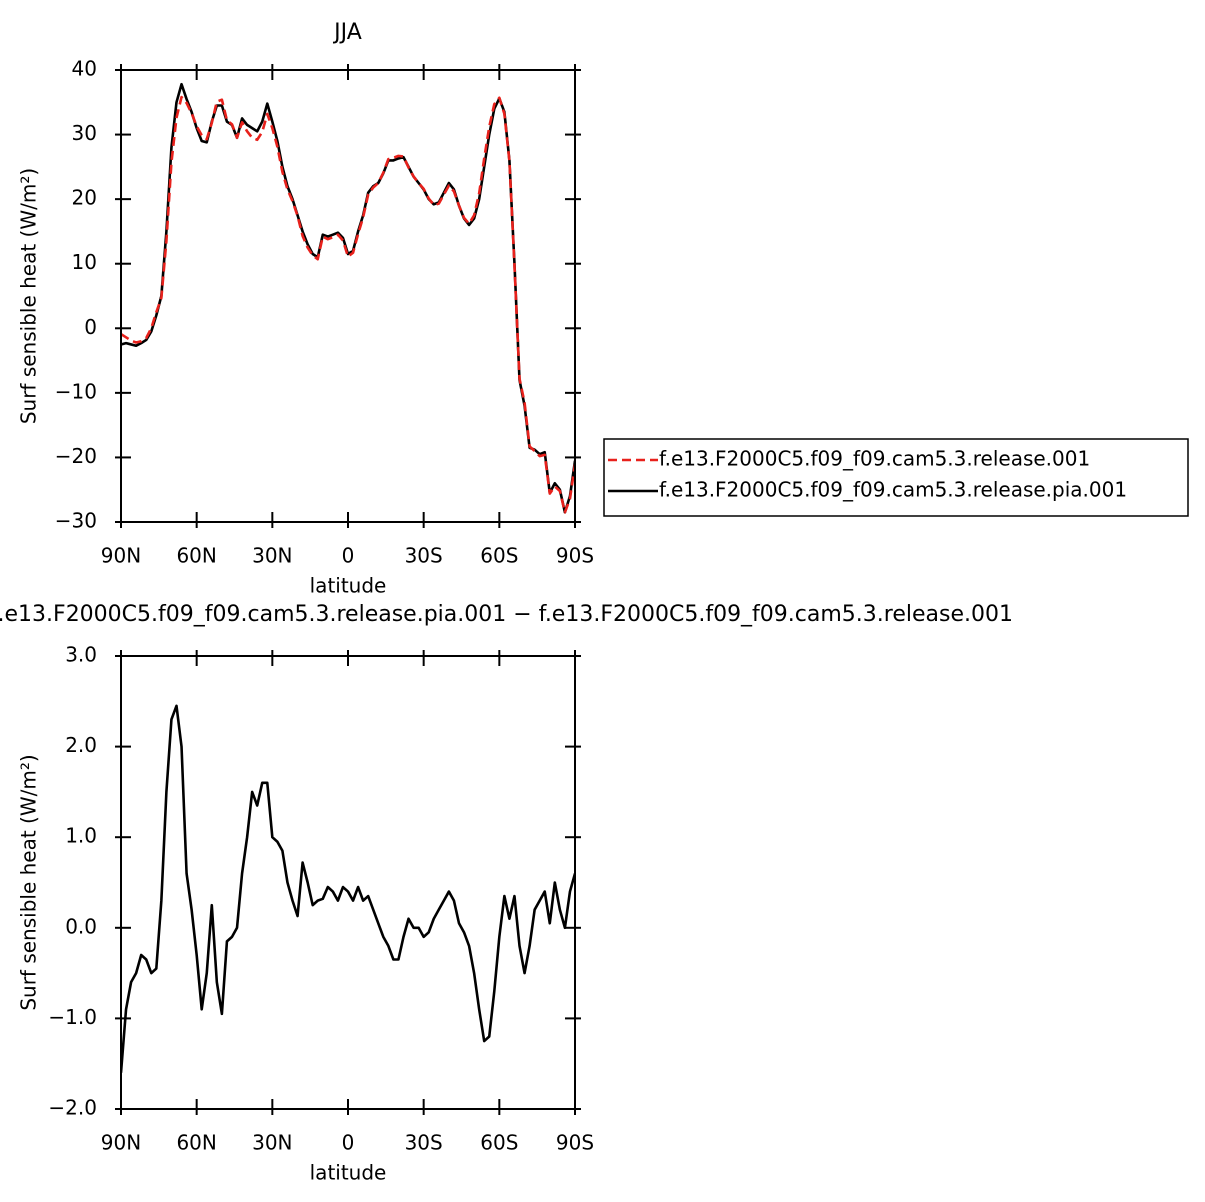  Describe the element at coordinates (874, 459) in the screenshot. I see `legend-label: f.e13.F2000C5.f09_f09.cam5.3.release.001` at that location.